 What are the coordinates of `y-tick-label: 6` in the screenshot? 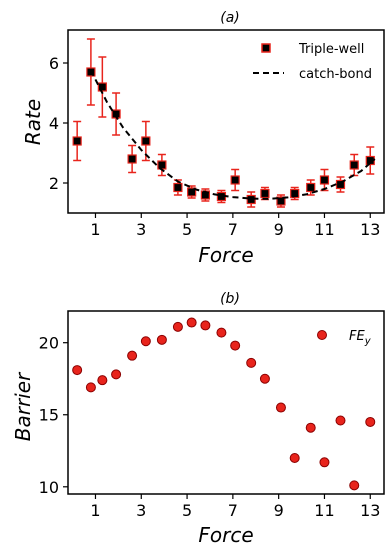 It's located at (54, 63).